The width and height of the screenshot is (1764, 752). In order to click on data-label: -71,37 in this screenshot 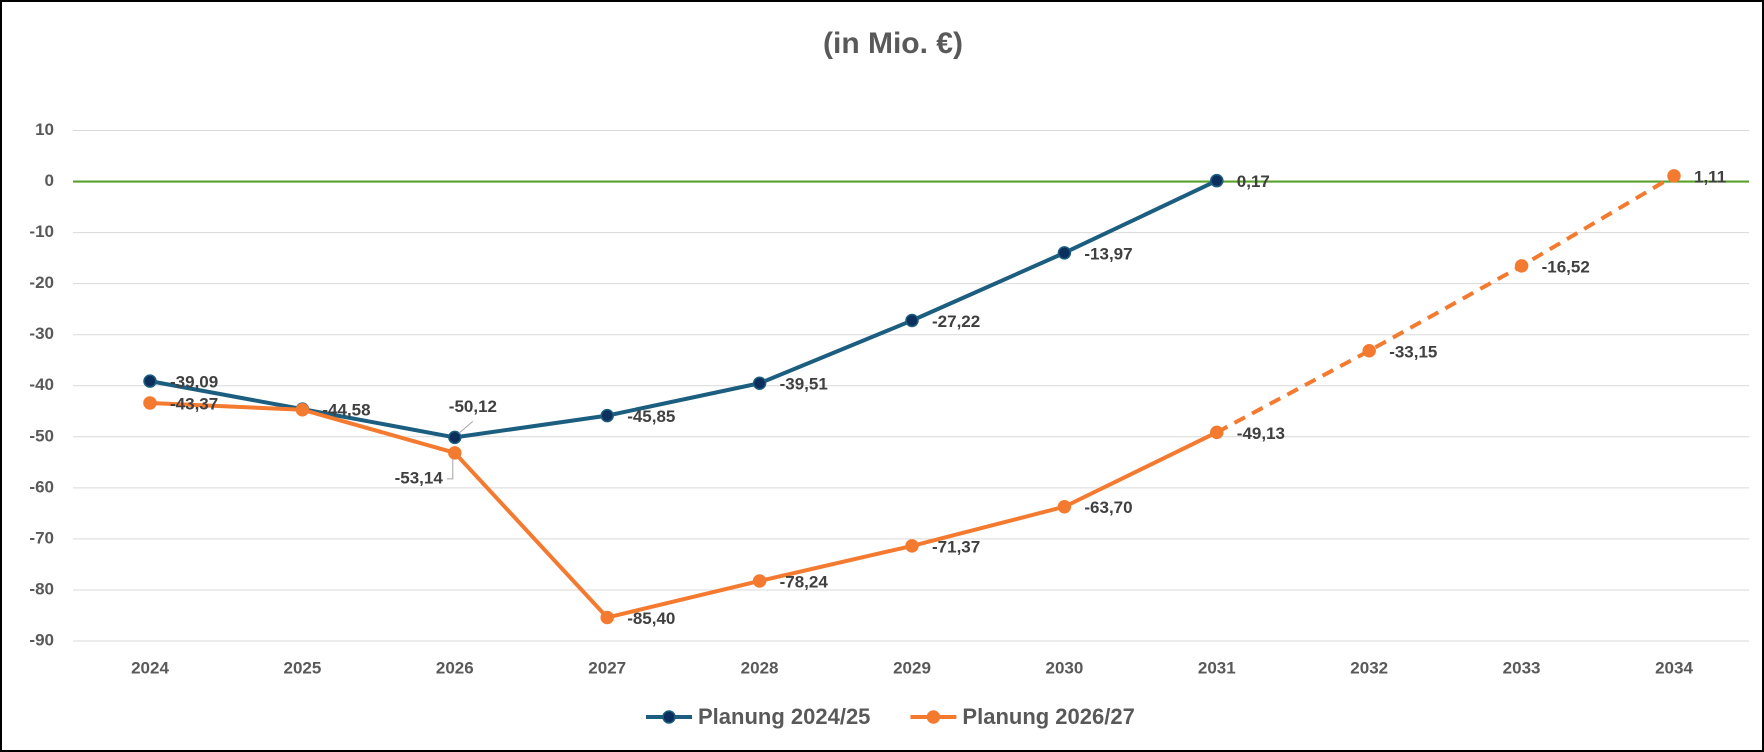, I will do `click(956, 546)`.